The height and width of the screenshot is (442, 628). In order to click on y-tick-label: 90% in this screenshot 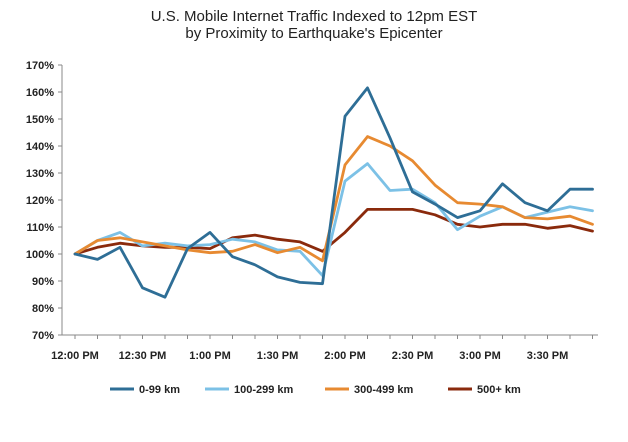, I will do `click(43, 282)`.